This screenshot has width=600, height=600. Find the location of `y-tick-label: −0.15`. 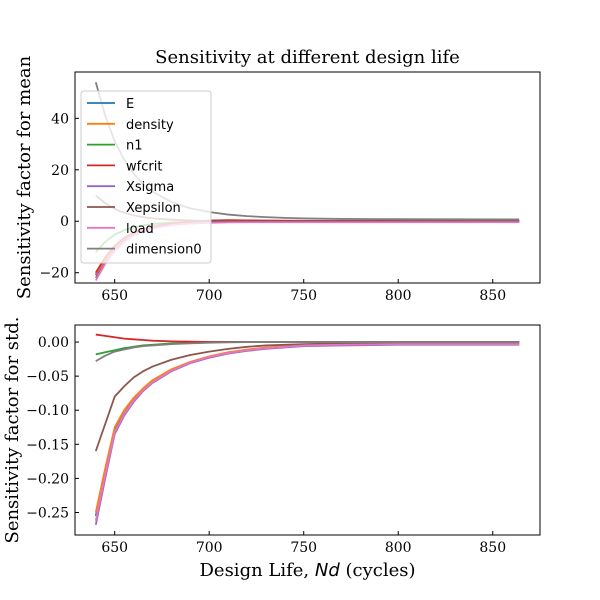

y-tick-label: −0.15 is located at coordinates (47, 445).